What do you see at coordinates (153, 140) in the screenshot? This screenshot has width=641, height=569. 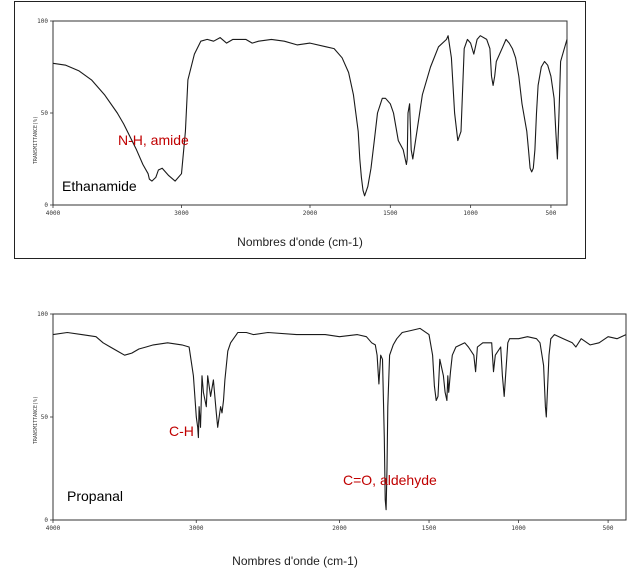 I see `peak-annotation: N-H, amide` at bounding box center [153, 140].